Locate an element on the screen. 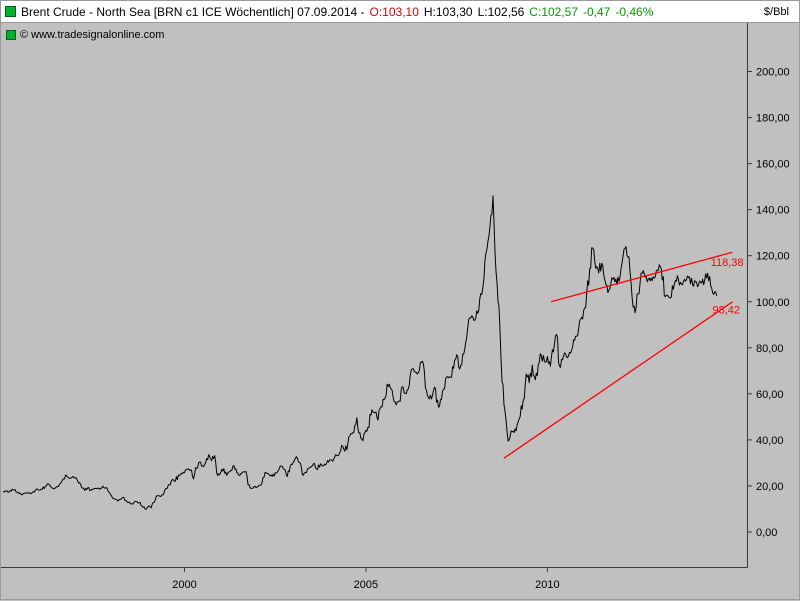 Image resolution: width=800 pixels, height=601 pixels. x-tick-label: 2005 is located at coordinates (366, 585).